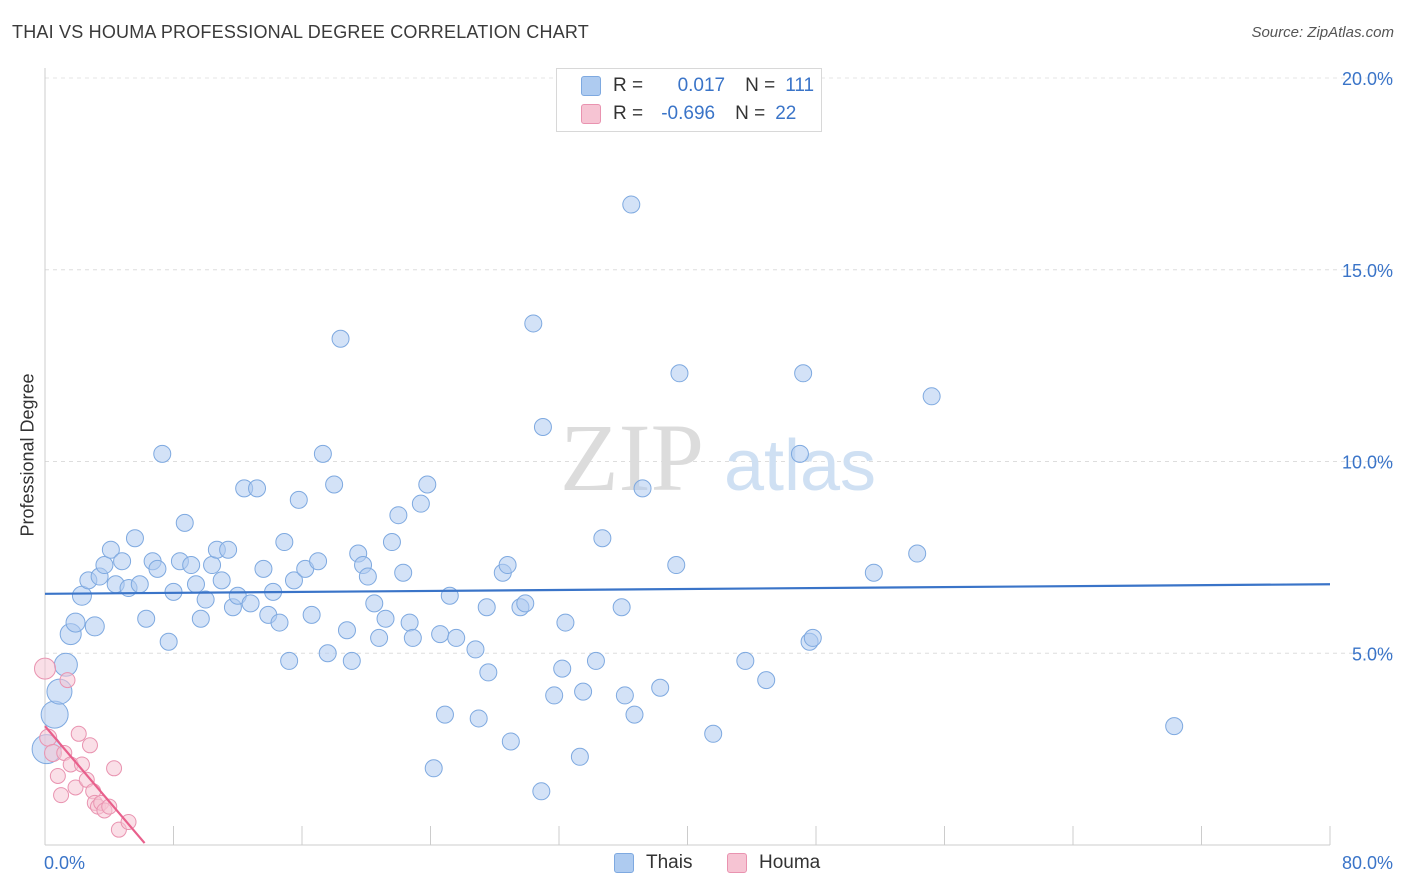 Image resolution: width=1406 pixels, height=892 pixels. Describe the element at coordinates (701, 85) in the screenshot. I see `legend-r-value: 0.017` at that location.